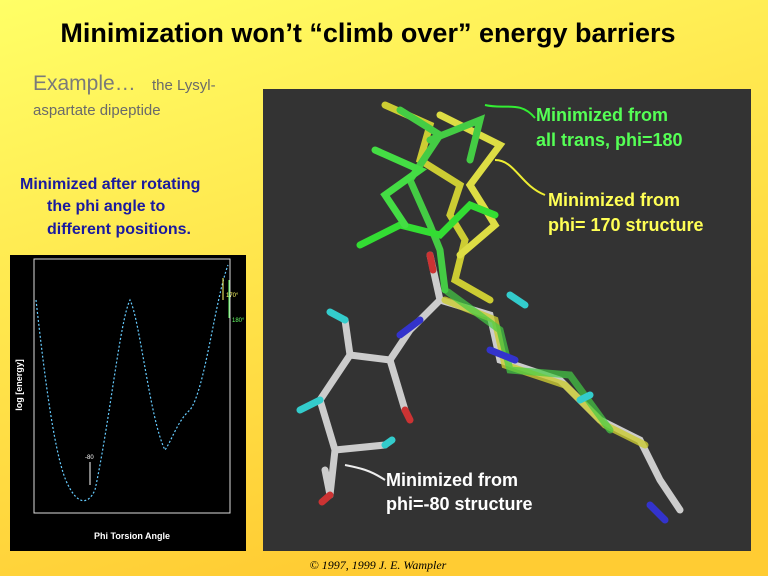 This screenshot has height=576, width=768. What do you see at coordinates (106, 206) in the screenshot?
I see `caption: the phi angle to` at bounding box center [106, 206].